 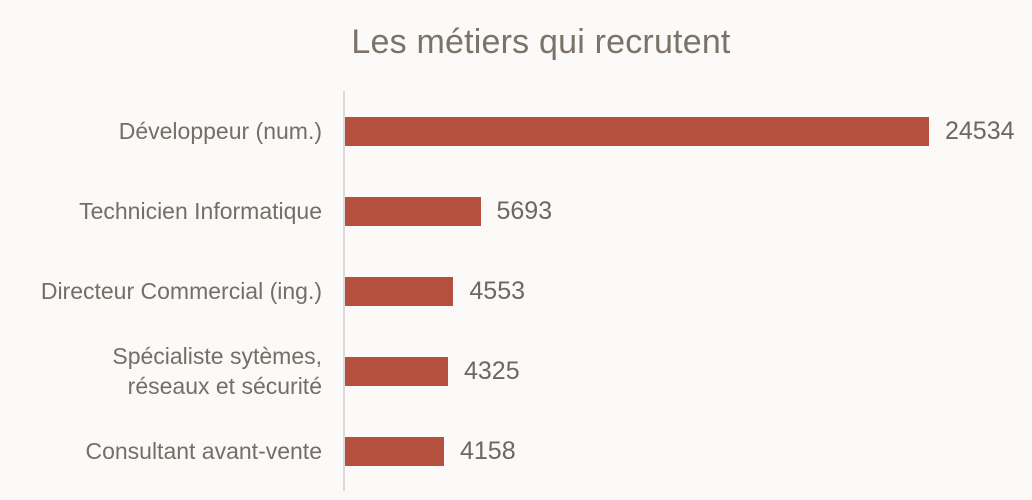 I want to click on bar-plot: 4325, so click(x=688, y=371).